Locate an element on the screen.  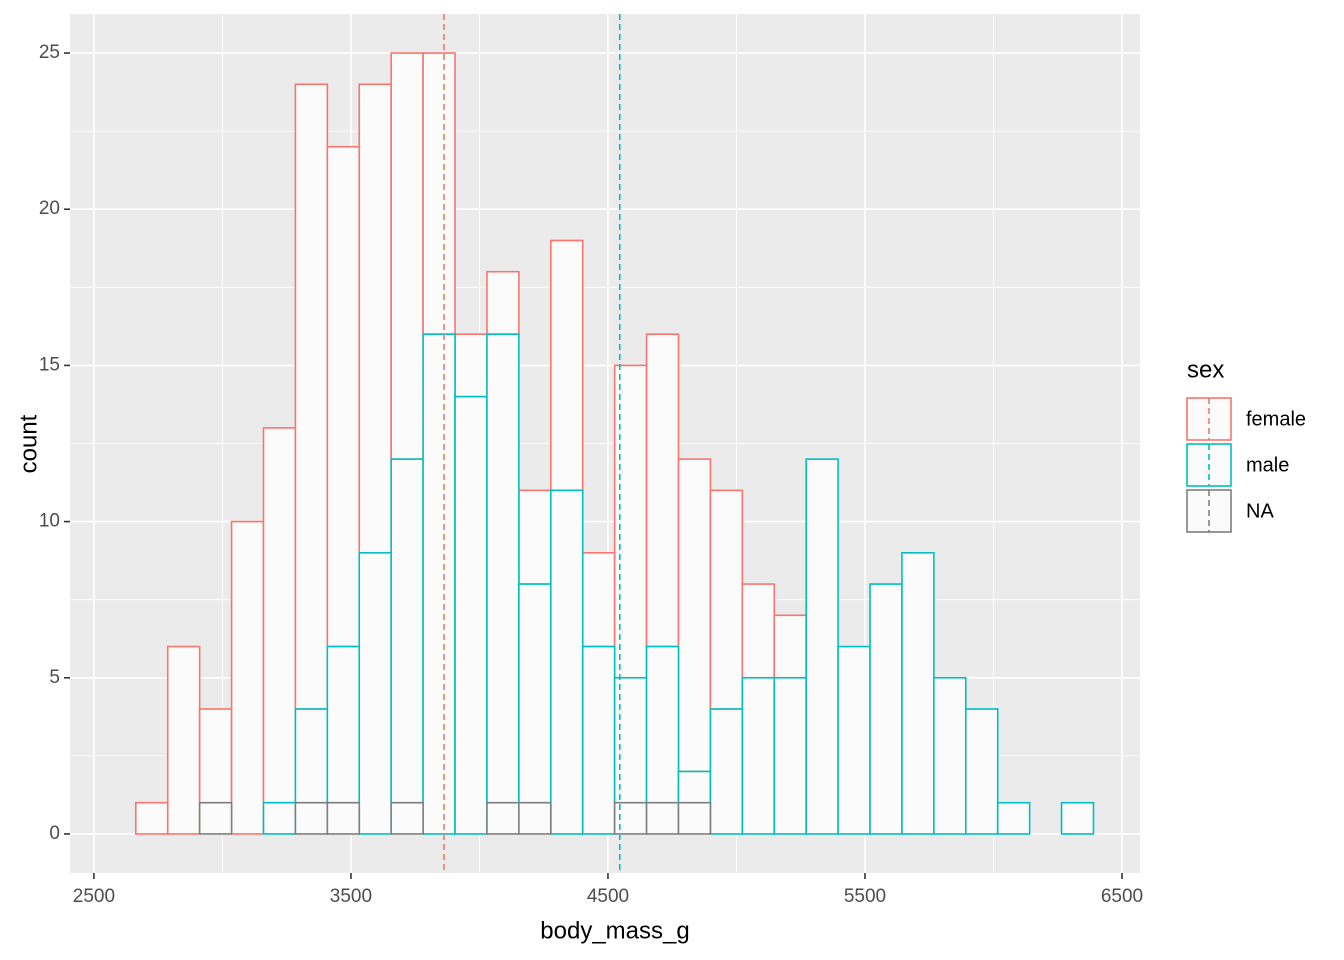
legend-label: NA is located at coordinates (1260, 511).